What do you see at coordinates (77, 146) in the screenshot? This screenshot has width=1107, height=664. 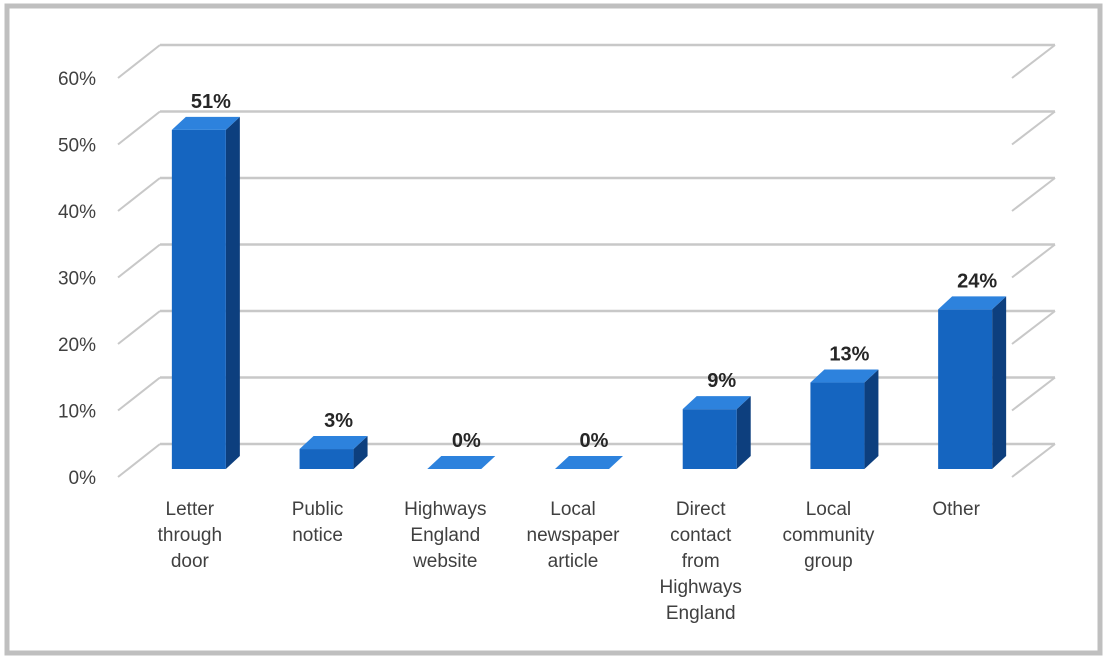 I see `y-tick-label: 50%` at bounding box center [77, 146].